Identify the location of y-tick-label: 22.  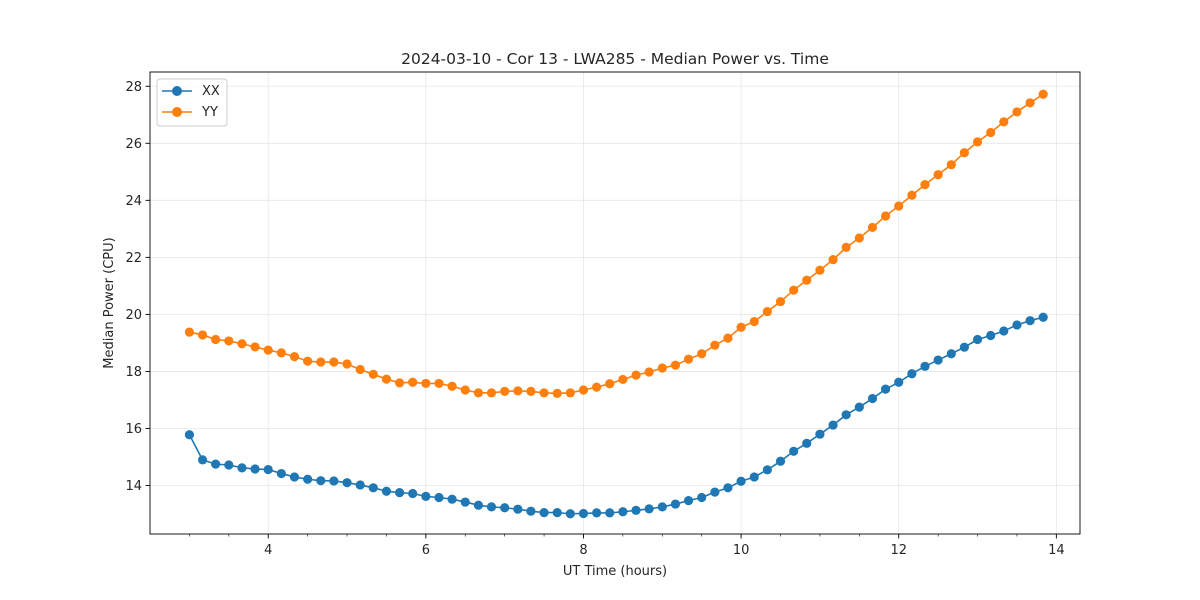
(133, 258).